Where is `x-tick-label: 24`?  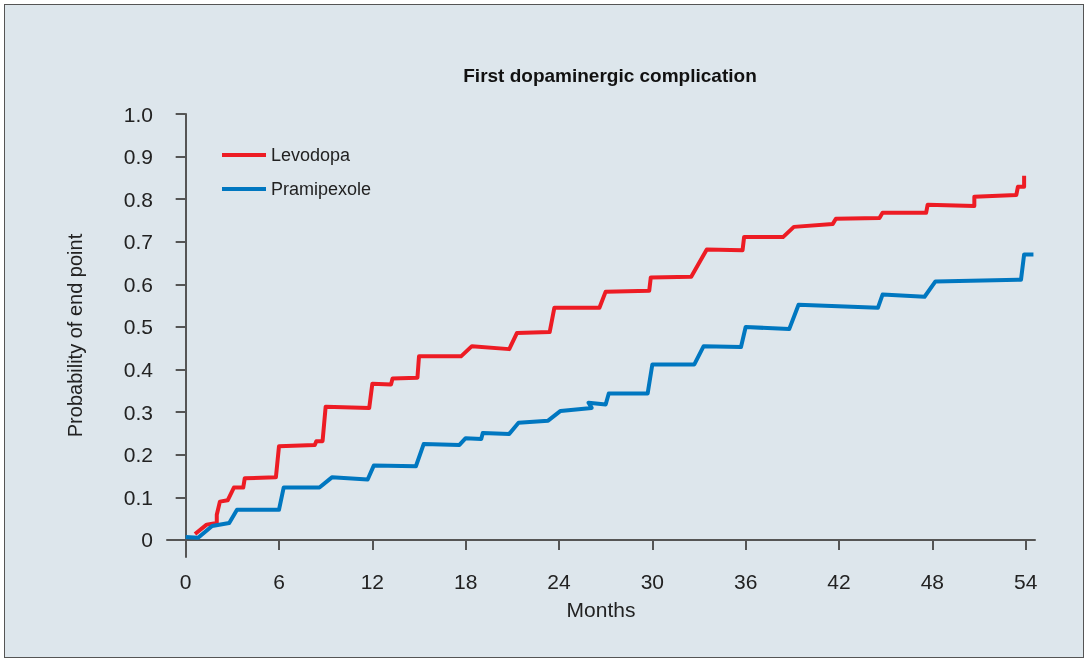 x-tick-label: 24 is located at coordinates (559, 581).